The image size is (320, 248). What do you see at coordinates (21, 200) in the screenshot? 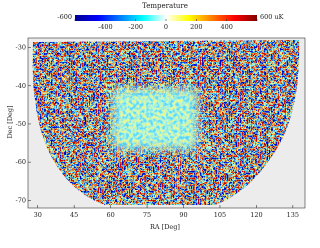
I see `y-tick-label: -70` at bounding box center [21, 200].